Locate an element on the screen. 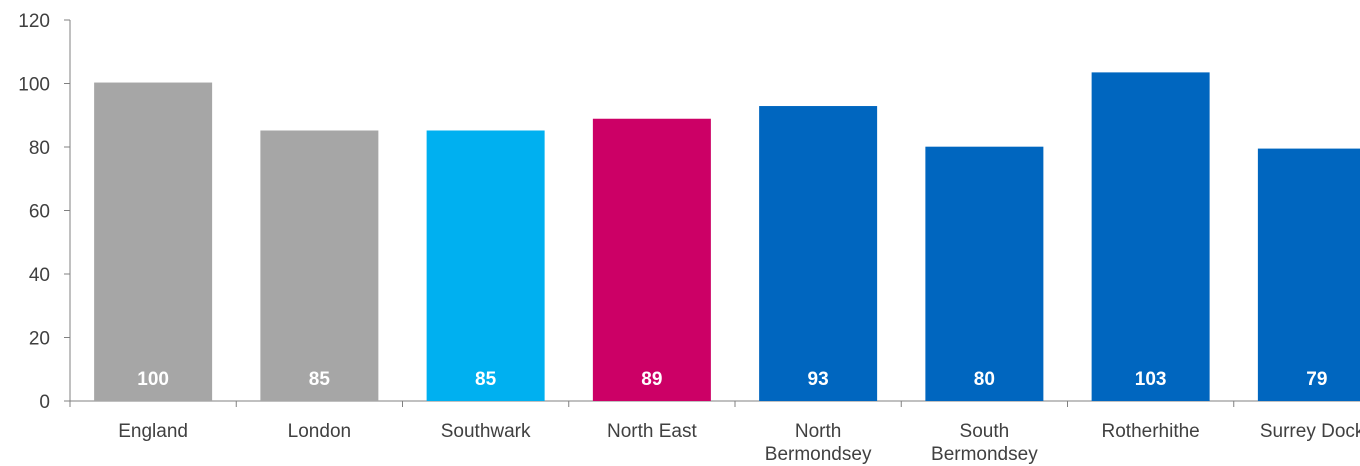  y-tick-label: 60 is located at coordinates (39, 212).